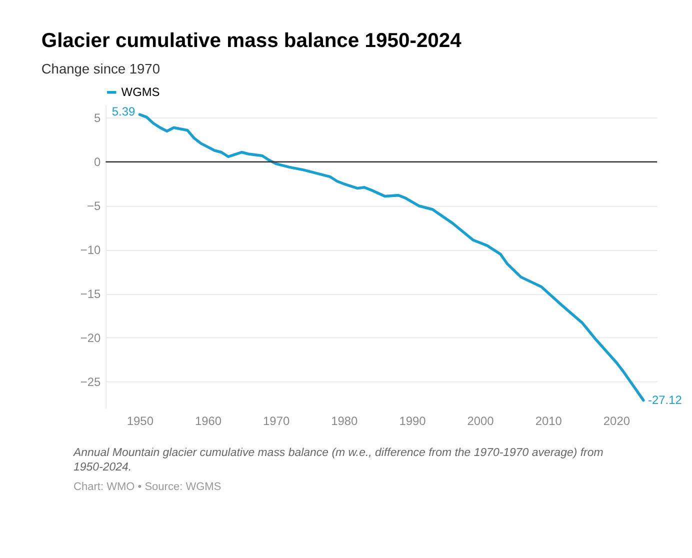 This screenshot has width=692, height=558. What do you see at coordinates (338, 460) in the screenshot?
I see `text: Annual Mountain glacier cumulative mass balance (m w.e., difference from the 1970-1970 average) from 1950-2024.` at bounding box center [338, 460].